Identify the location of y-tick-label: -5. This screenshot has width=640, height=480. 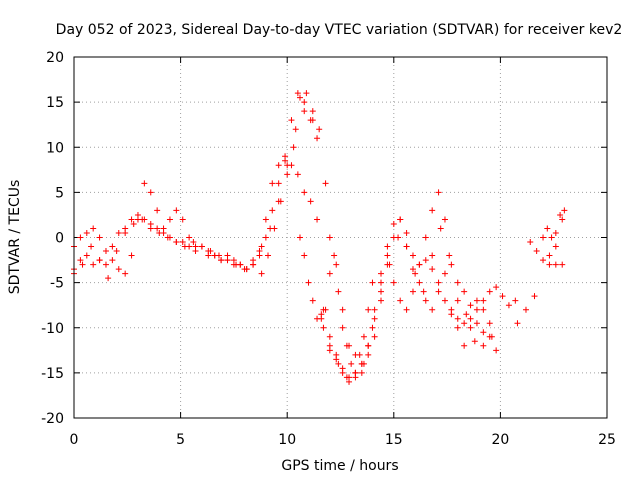
(57, 284).